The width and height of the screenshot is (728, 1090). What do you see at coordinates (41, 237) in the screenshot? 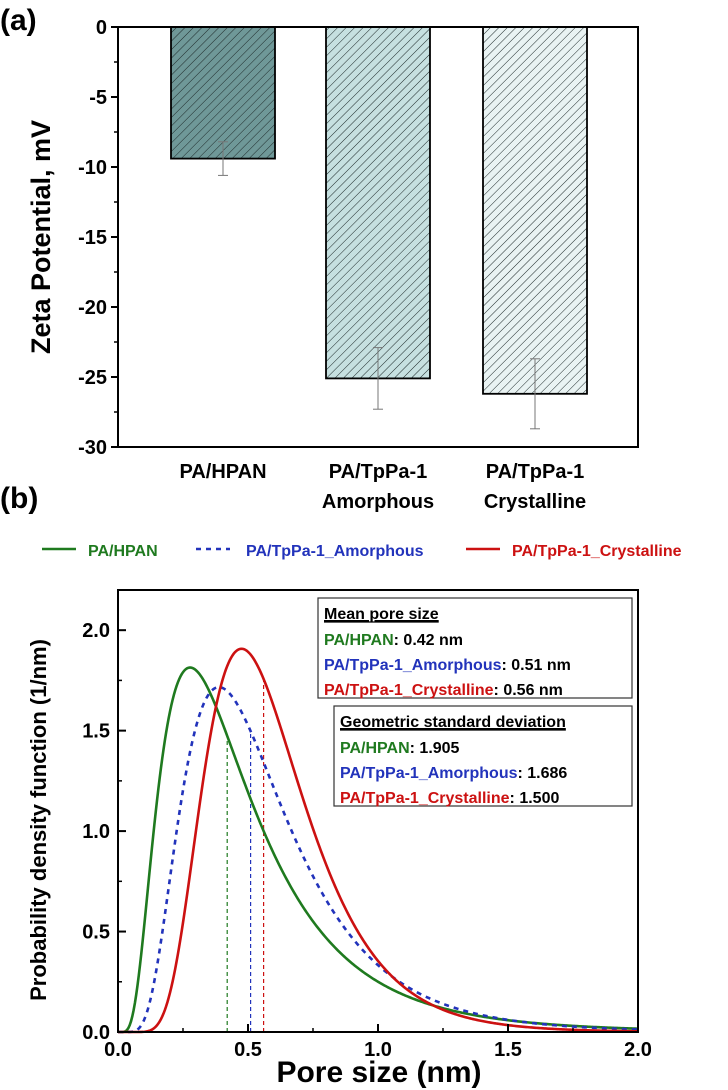
I see `zeta-y-axis-label: Zeta Potential, mV` at bounding box center [41, 237].